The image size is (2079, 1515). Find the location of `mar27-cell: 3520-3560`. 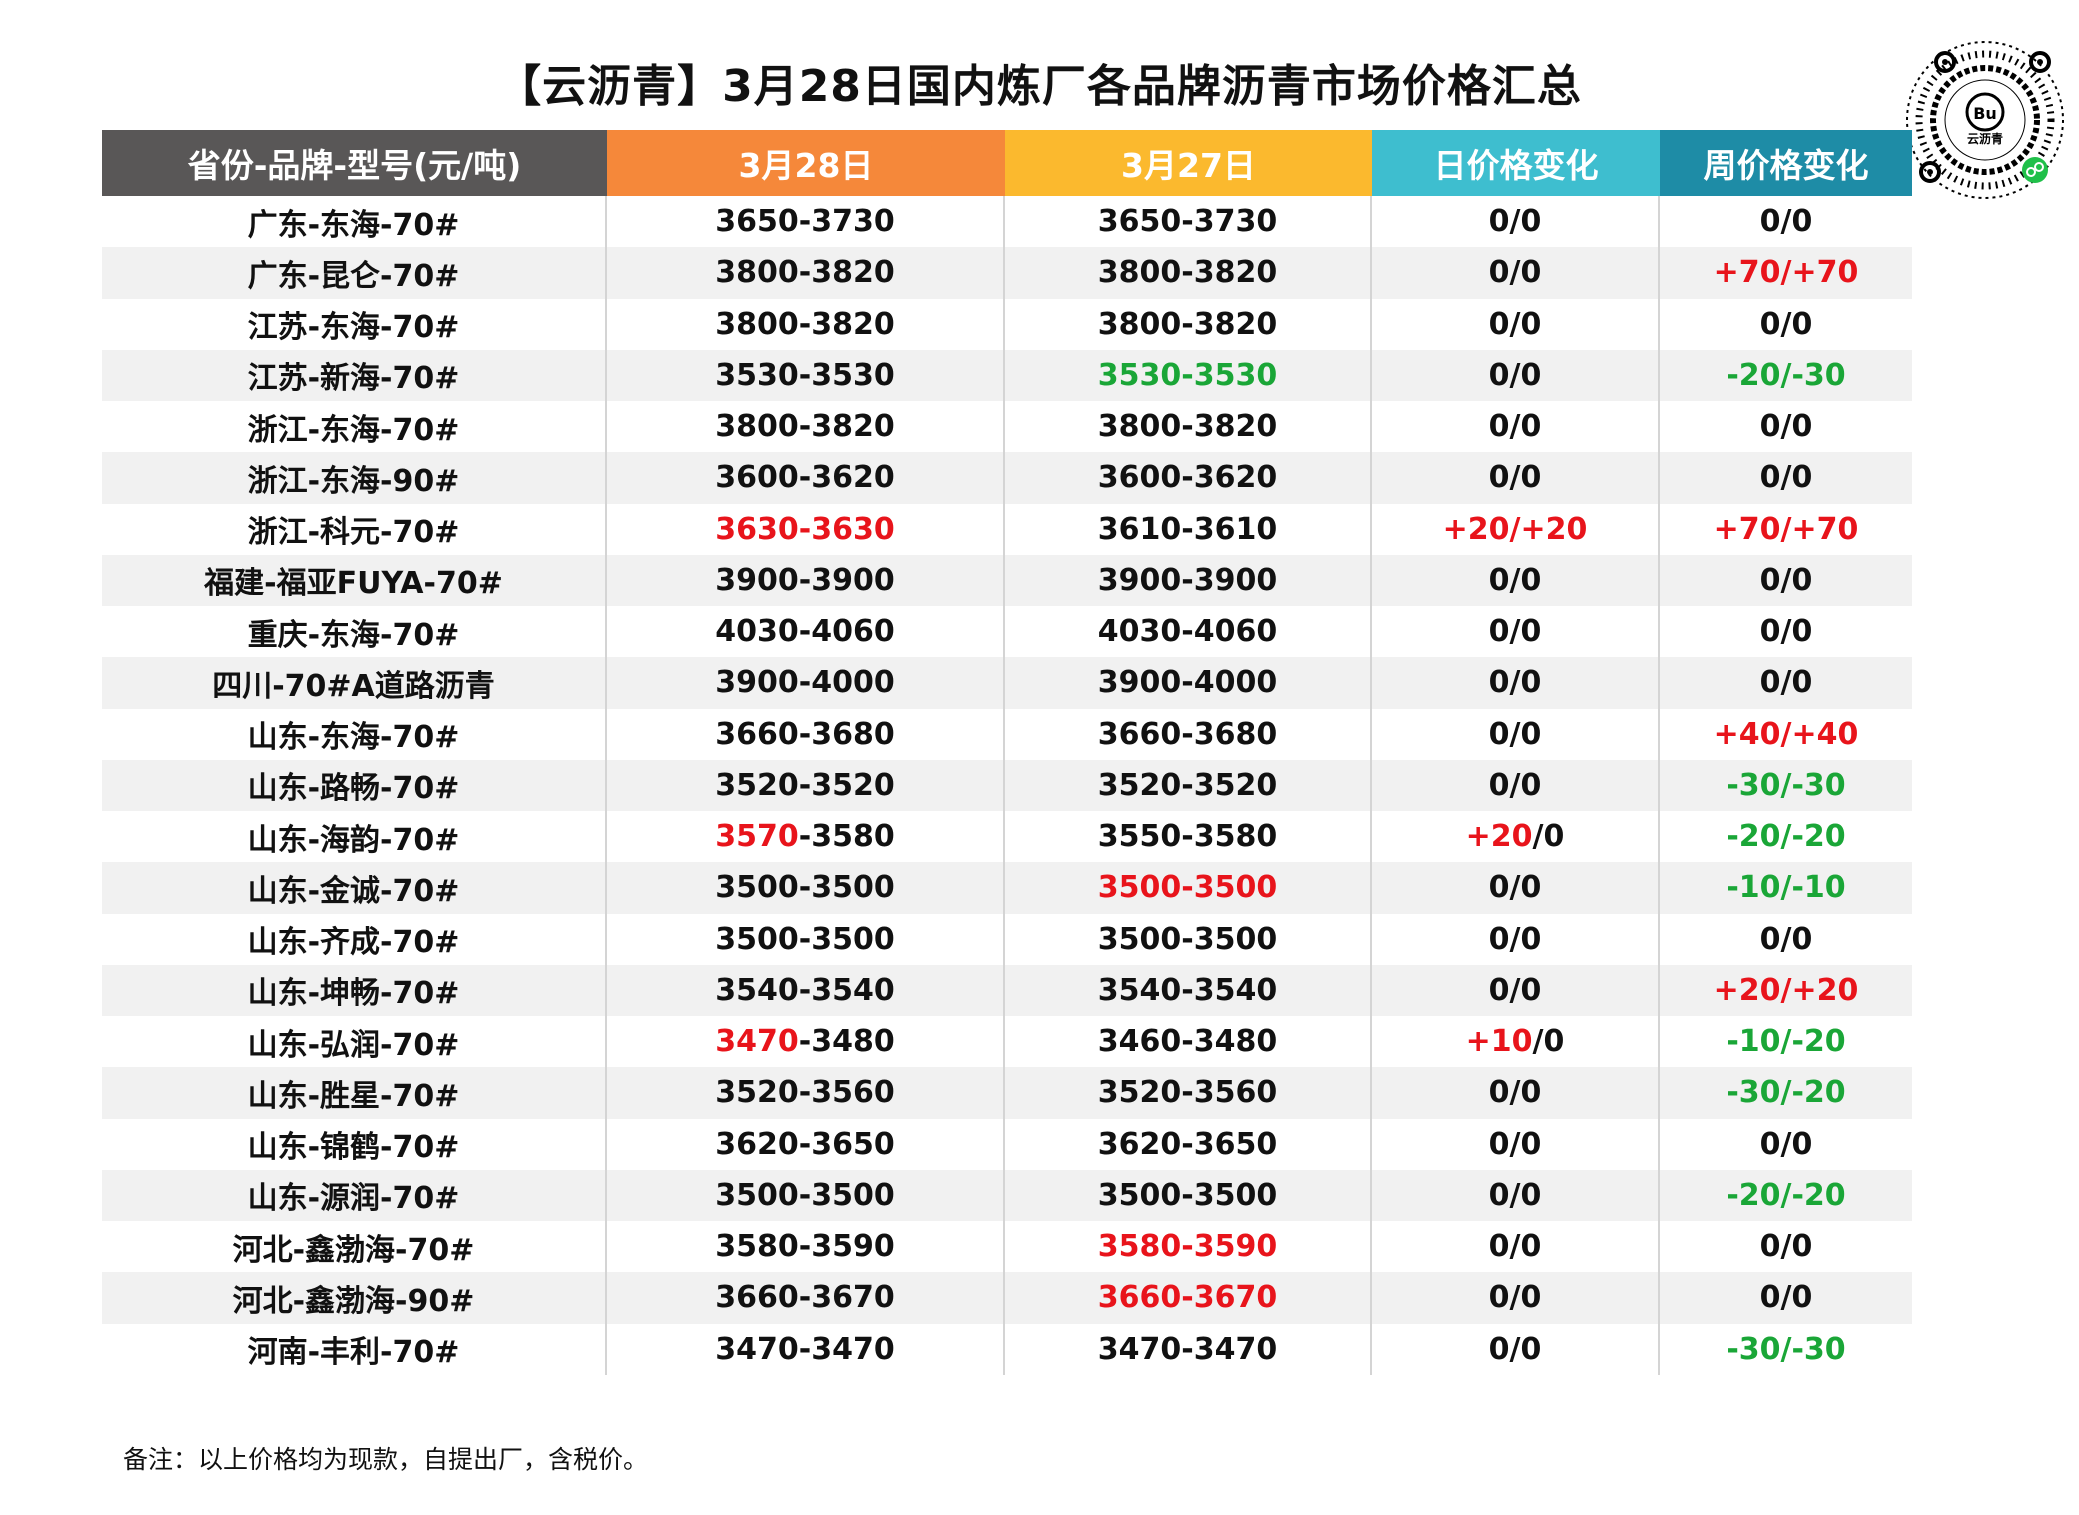

mar27-cell: 3520-3560 is located at coordinates (1188, 1093).